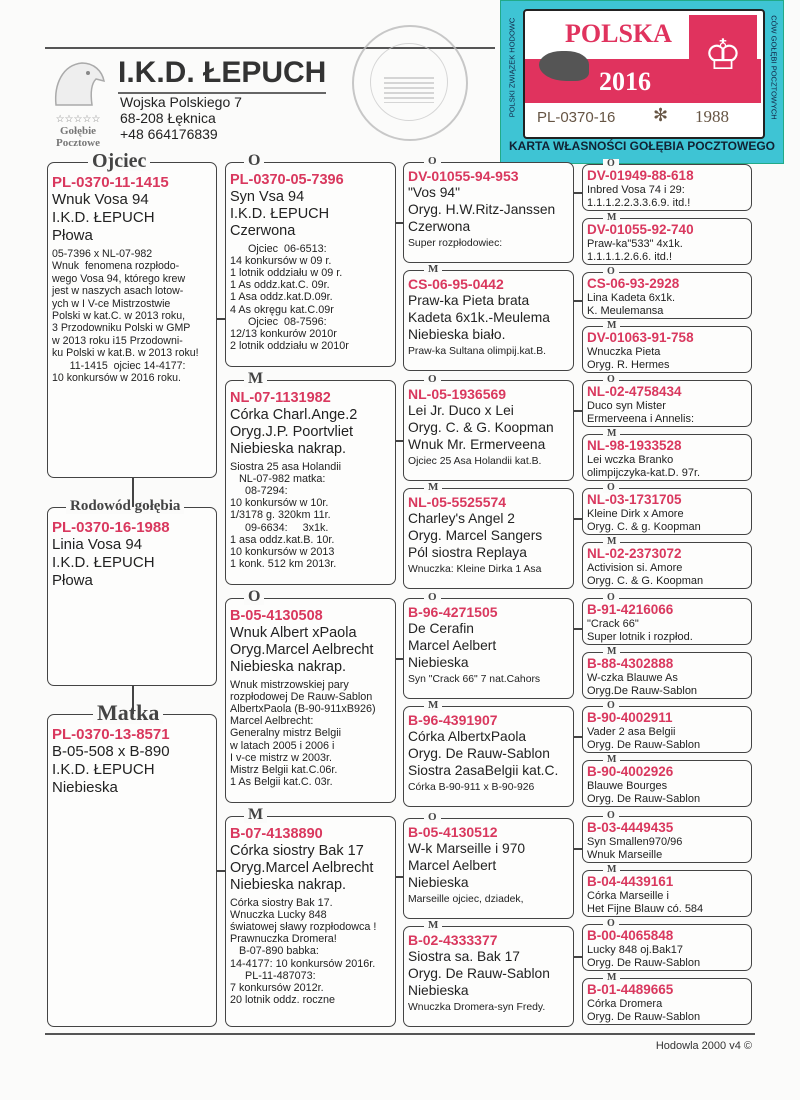  What do you see at coordinates (635, 513) in the screenshot?
I see `pigeon-info-line: Kleine Dirk x Amore` at bounding box center [635, 513].